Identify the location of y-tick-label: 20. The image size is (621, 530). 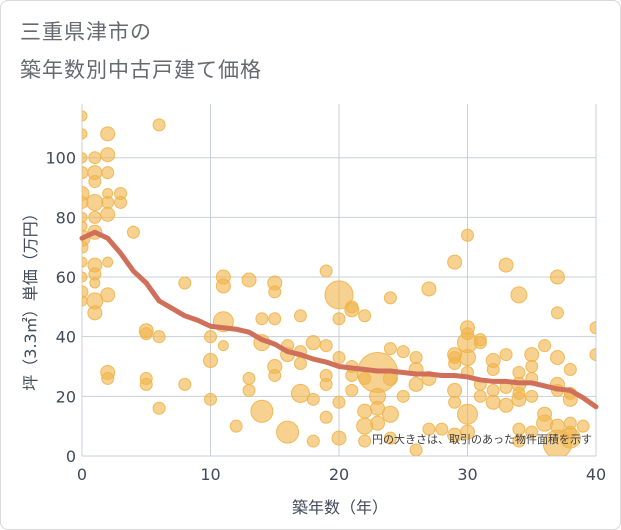
(66, 396).